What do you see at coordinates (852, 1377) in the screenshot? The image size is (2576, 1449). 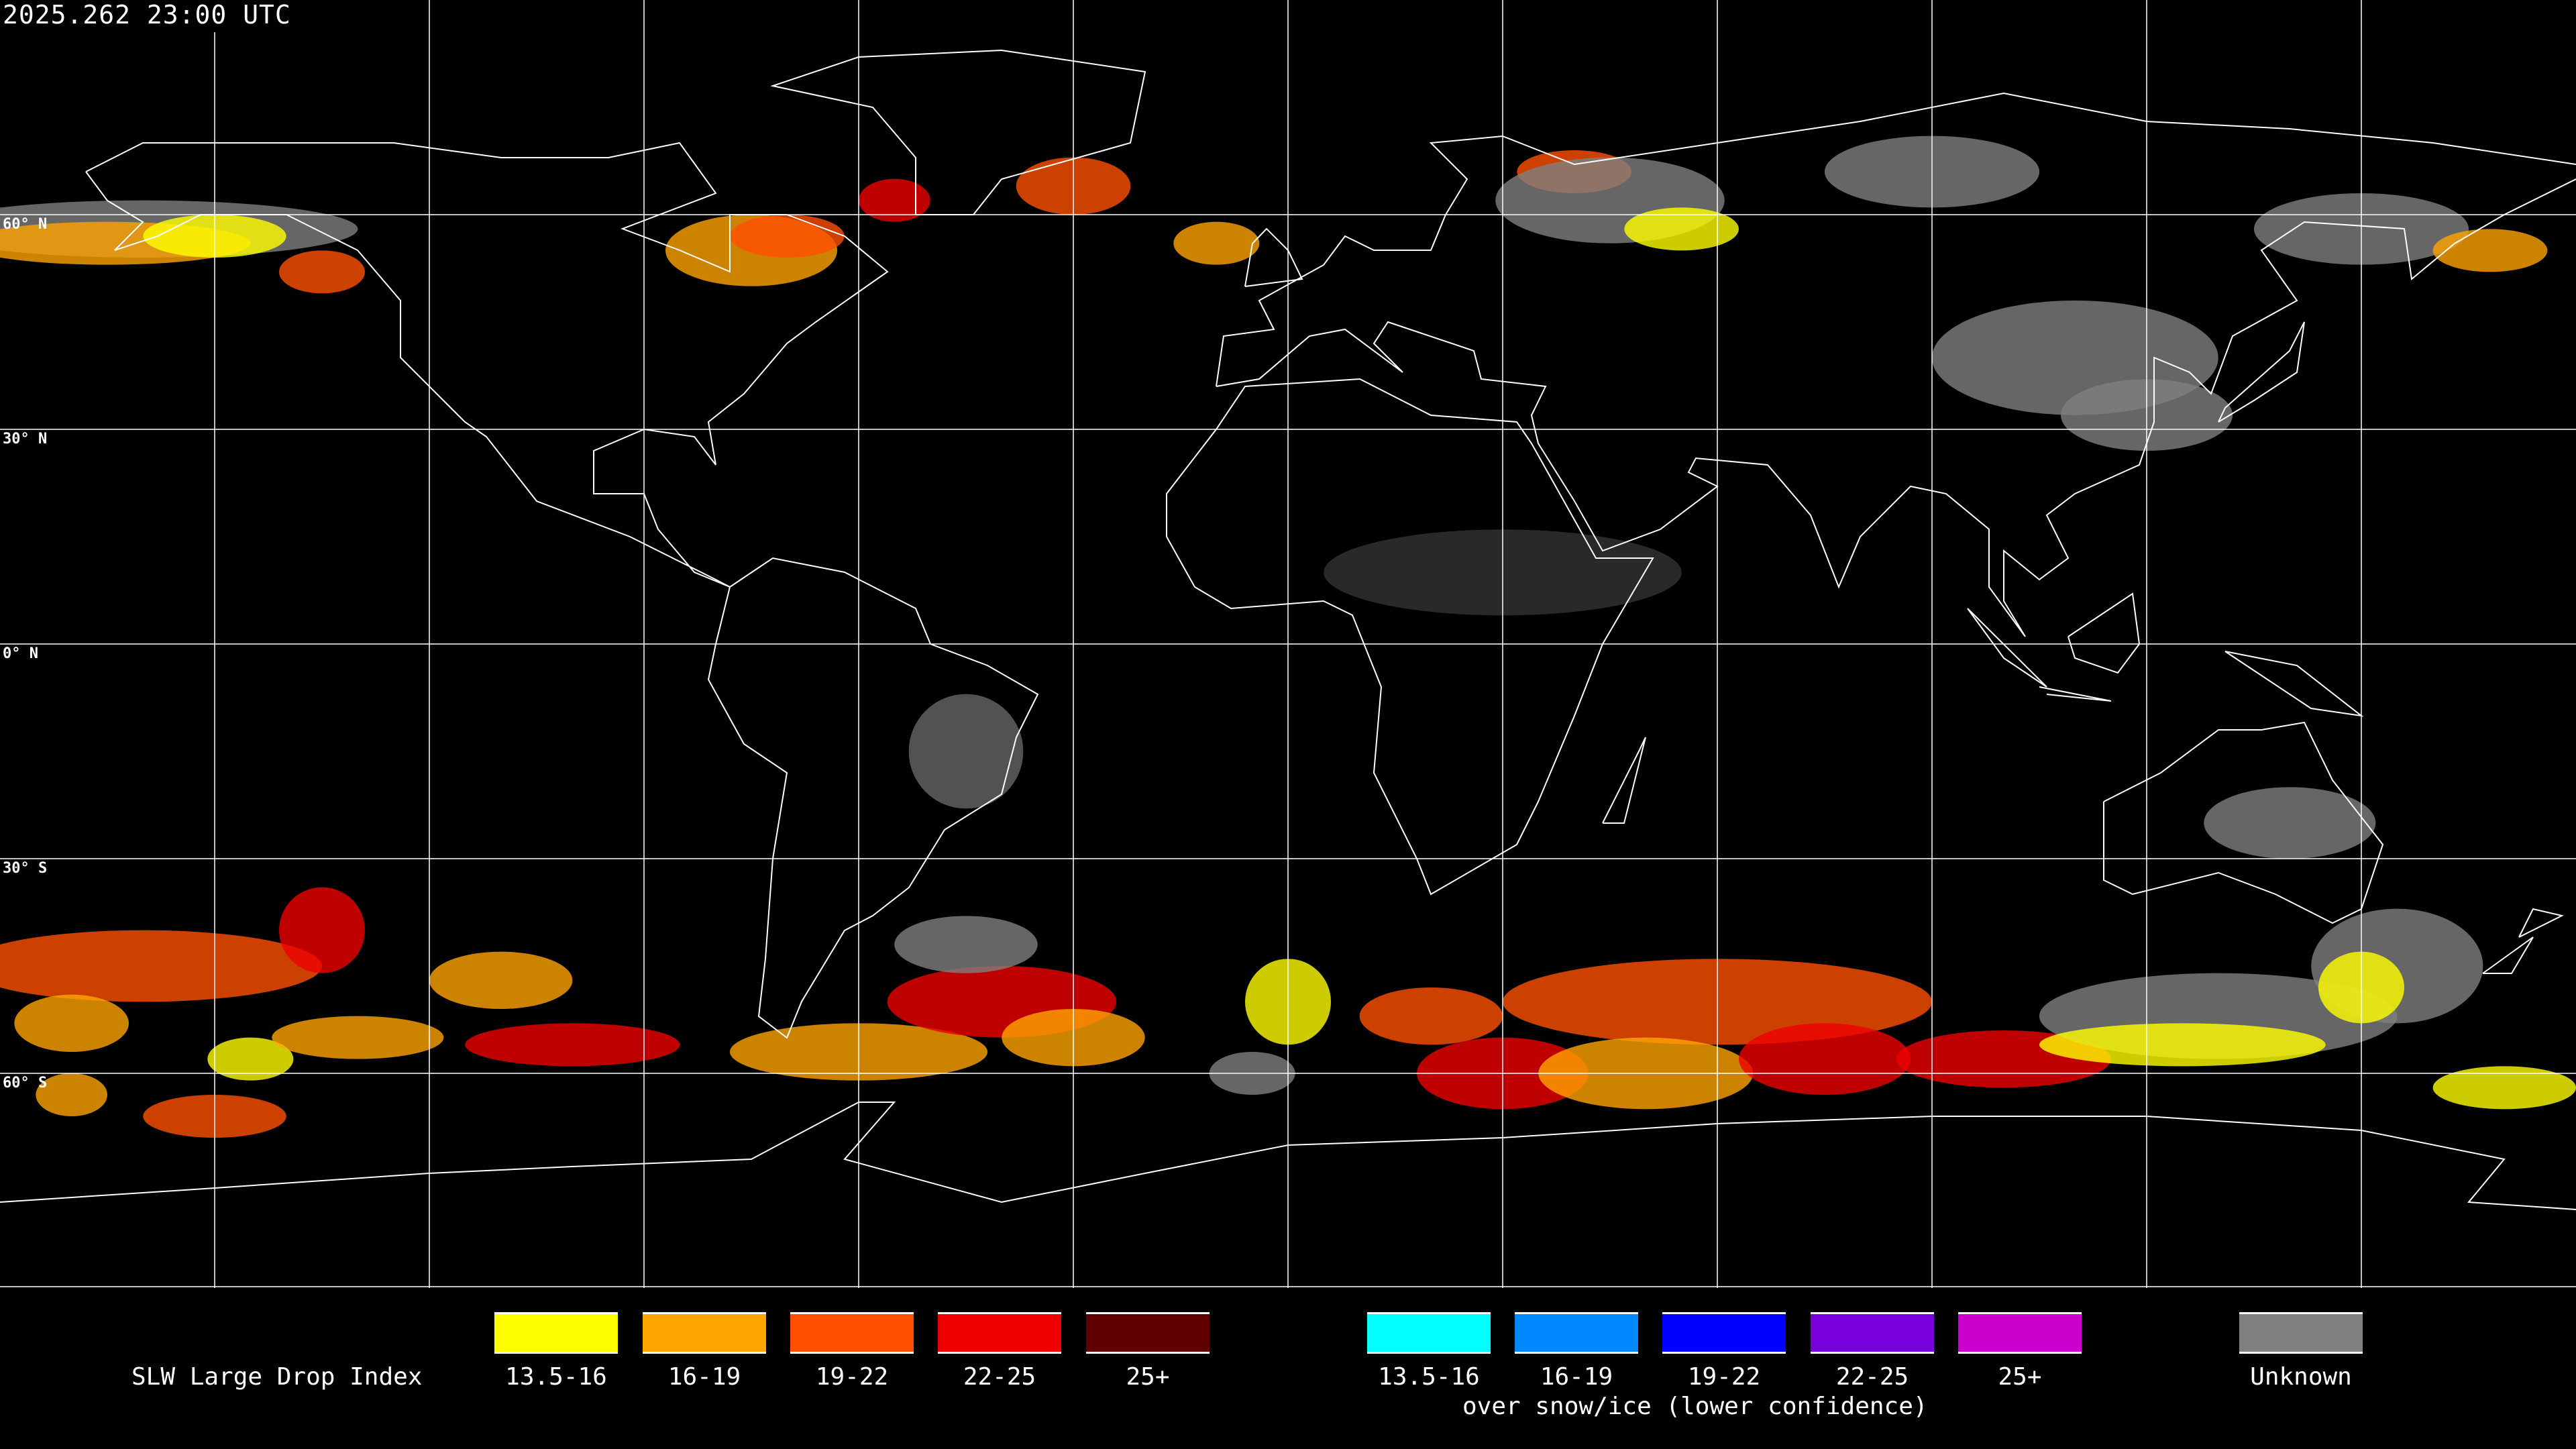 I see `legend-label-main-3: 19-22` at bounding box center [852, 1377].